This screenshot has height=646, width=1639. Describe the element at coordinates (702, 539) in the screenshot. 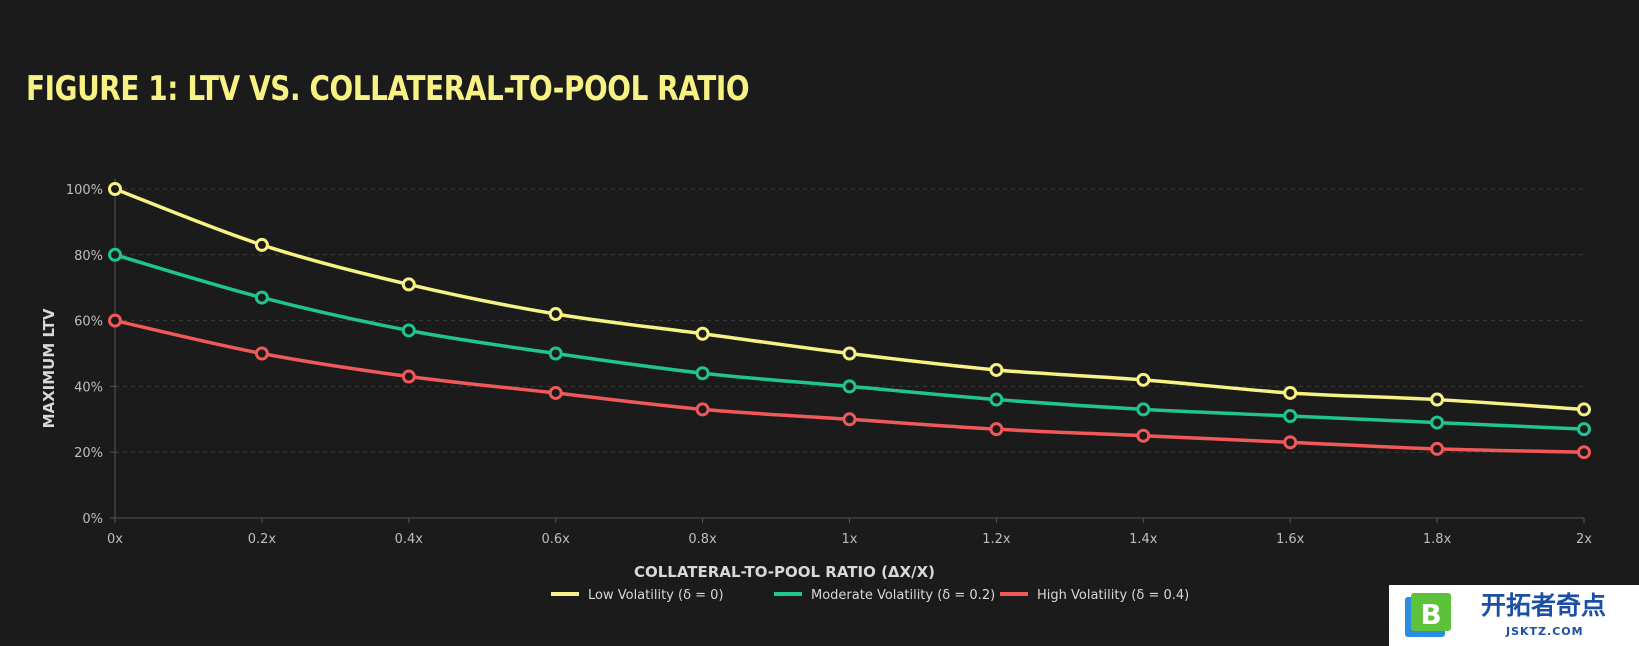

I see `x-tick-label: 0.8x` at that location.